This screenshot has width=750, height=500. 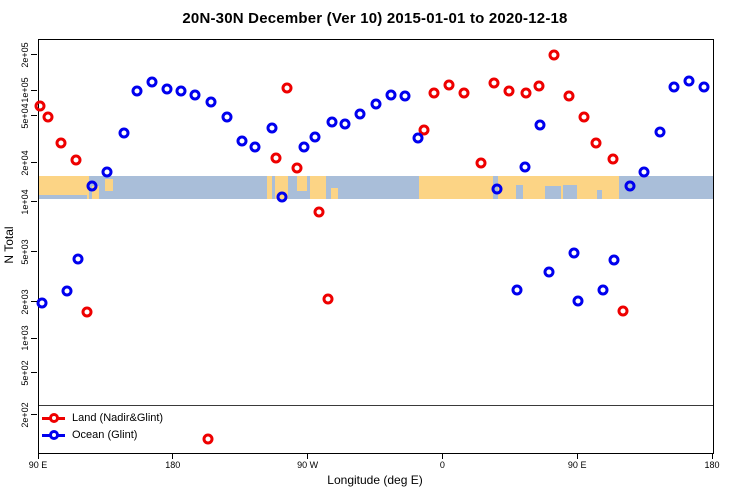 I want to click on y-tick-label: 1e+05, so click(x=25, y=90).